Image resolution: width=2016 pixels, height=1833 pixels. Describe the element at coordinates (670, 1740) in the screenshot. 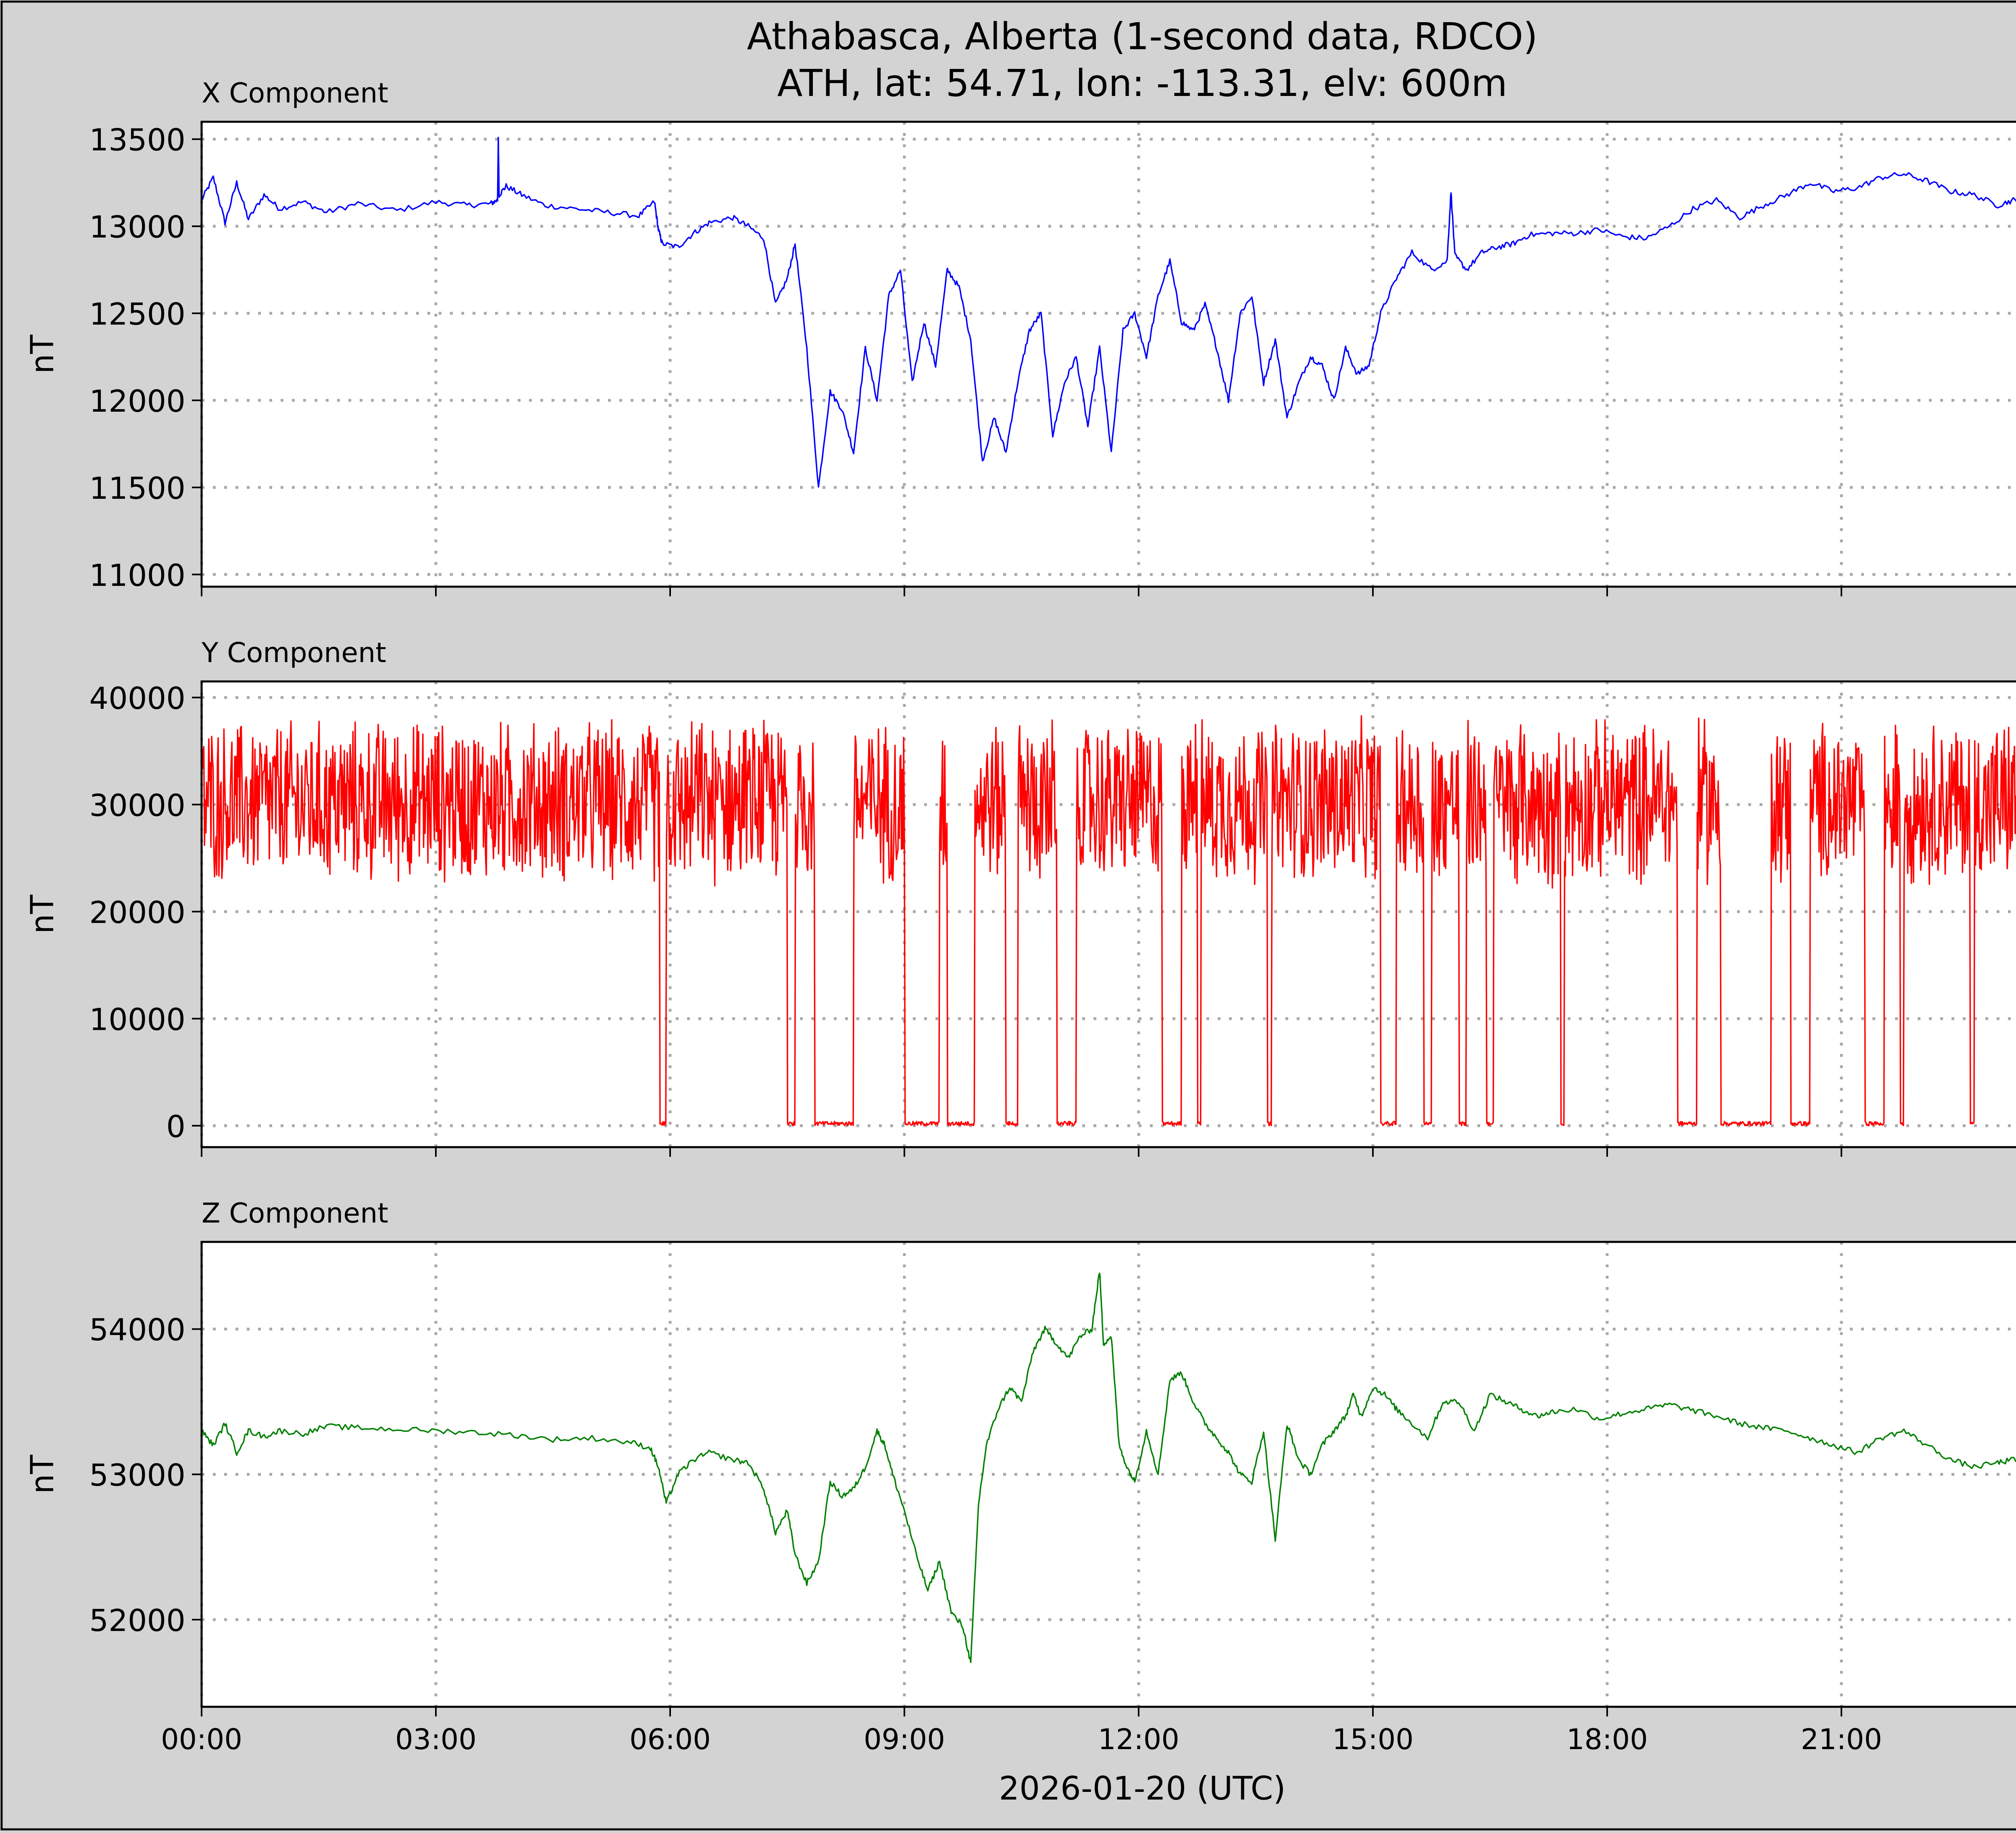

I see `x-tick-label: 06:00` at that location.